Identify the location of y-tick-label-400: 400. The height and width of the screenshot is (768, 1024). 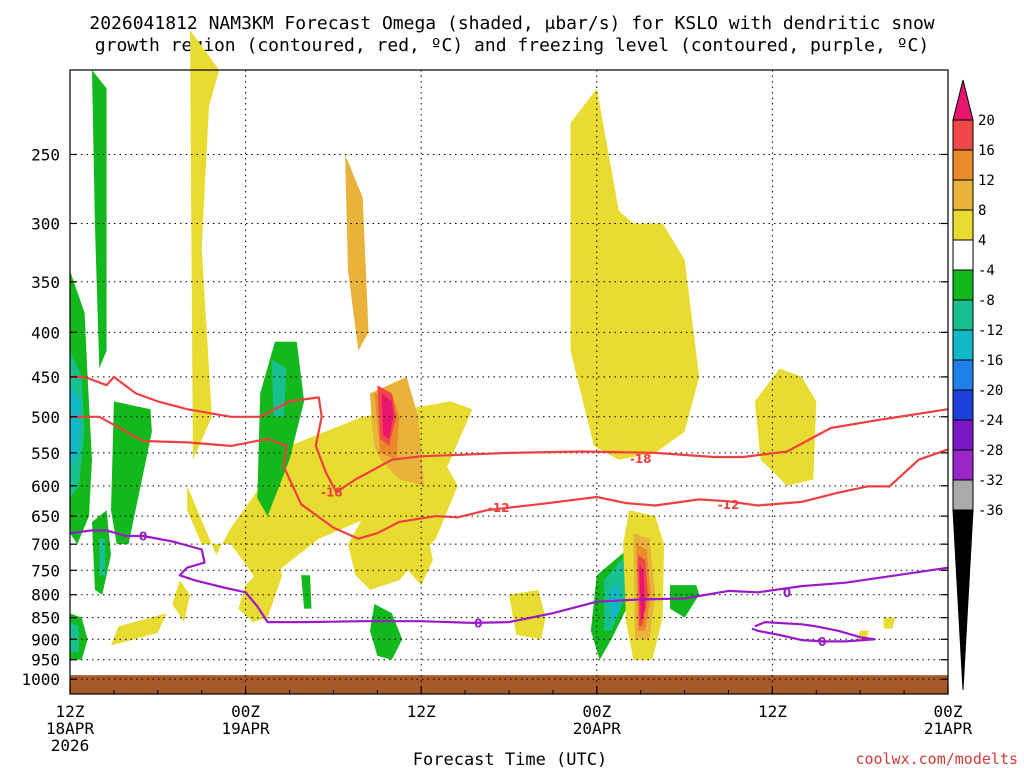
(45, 332).